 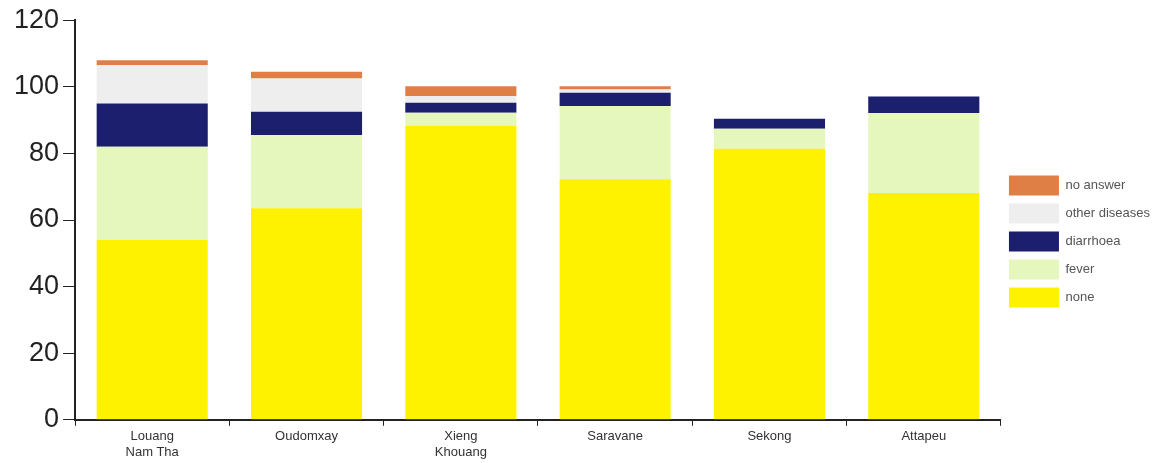 I want to click on legend-label: other diseases, so click(x=1108, y=213).